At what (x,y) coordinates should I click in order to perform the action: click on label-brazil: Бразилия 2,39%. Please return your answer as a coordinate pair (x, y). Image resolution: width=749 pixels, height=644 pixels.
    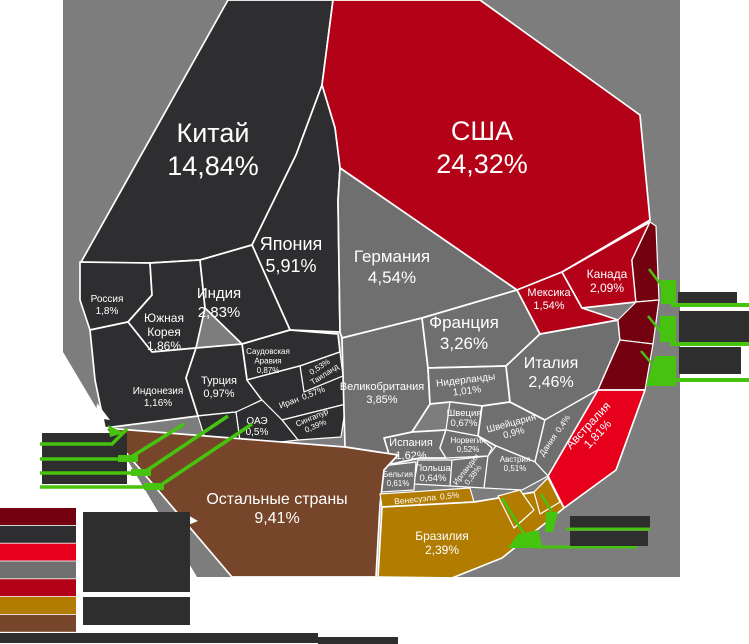
    Looking at the image, I should click on (442, 543).